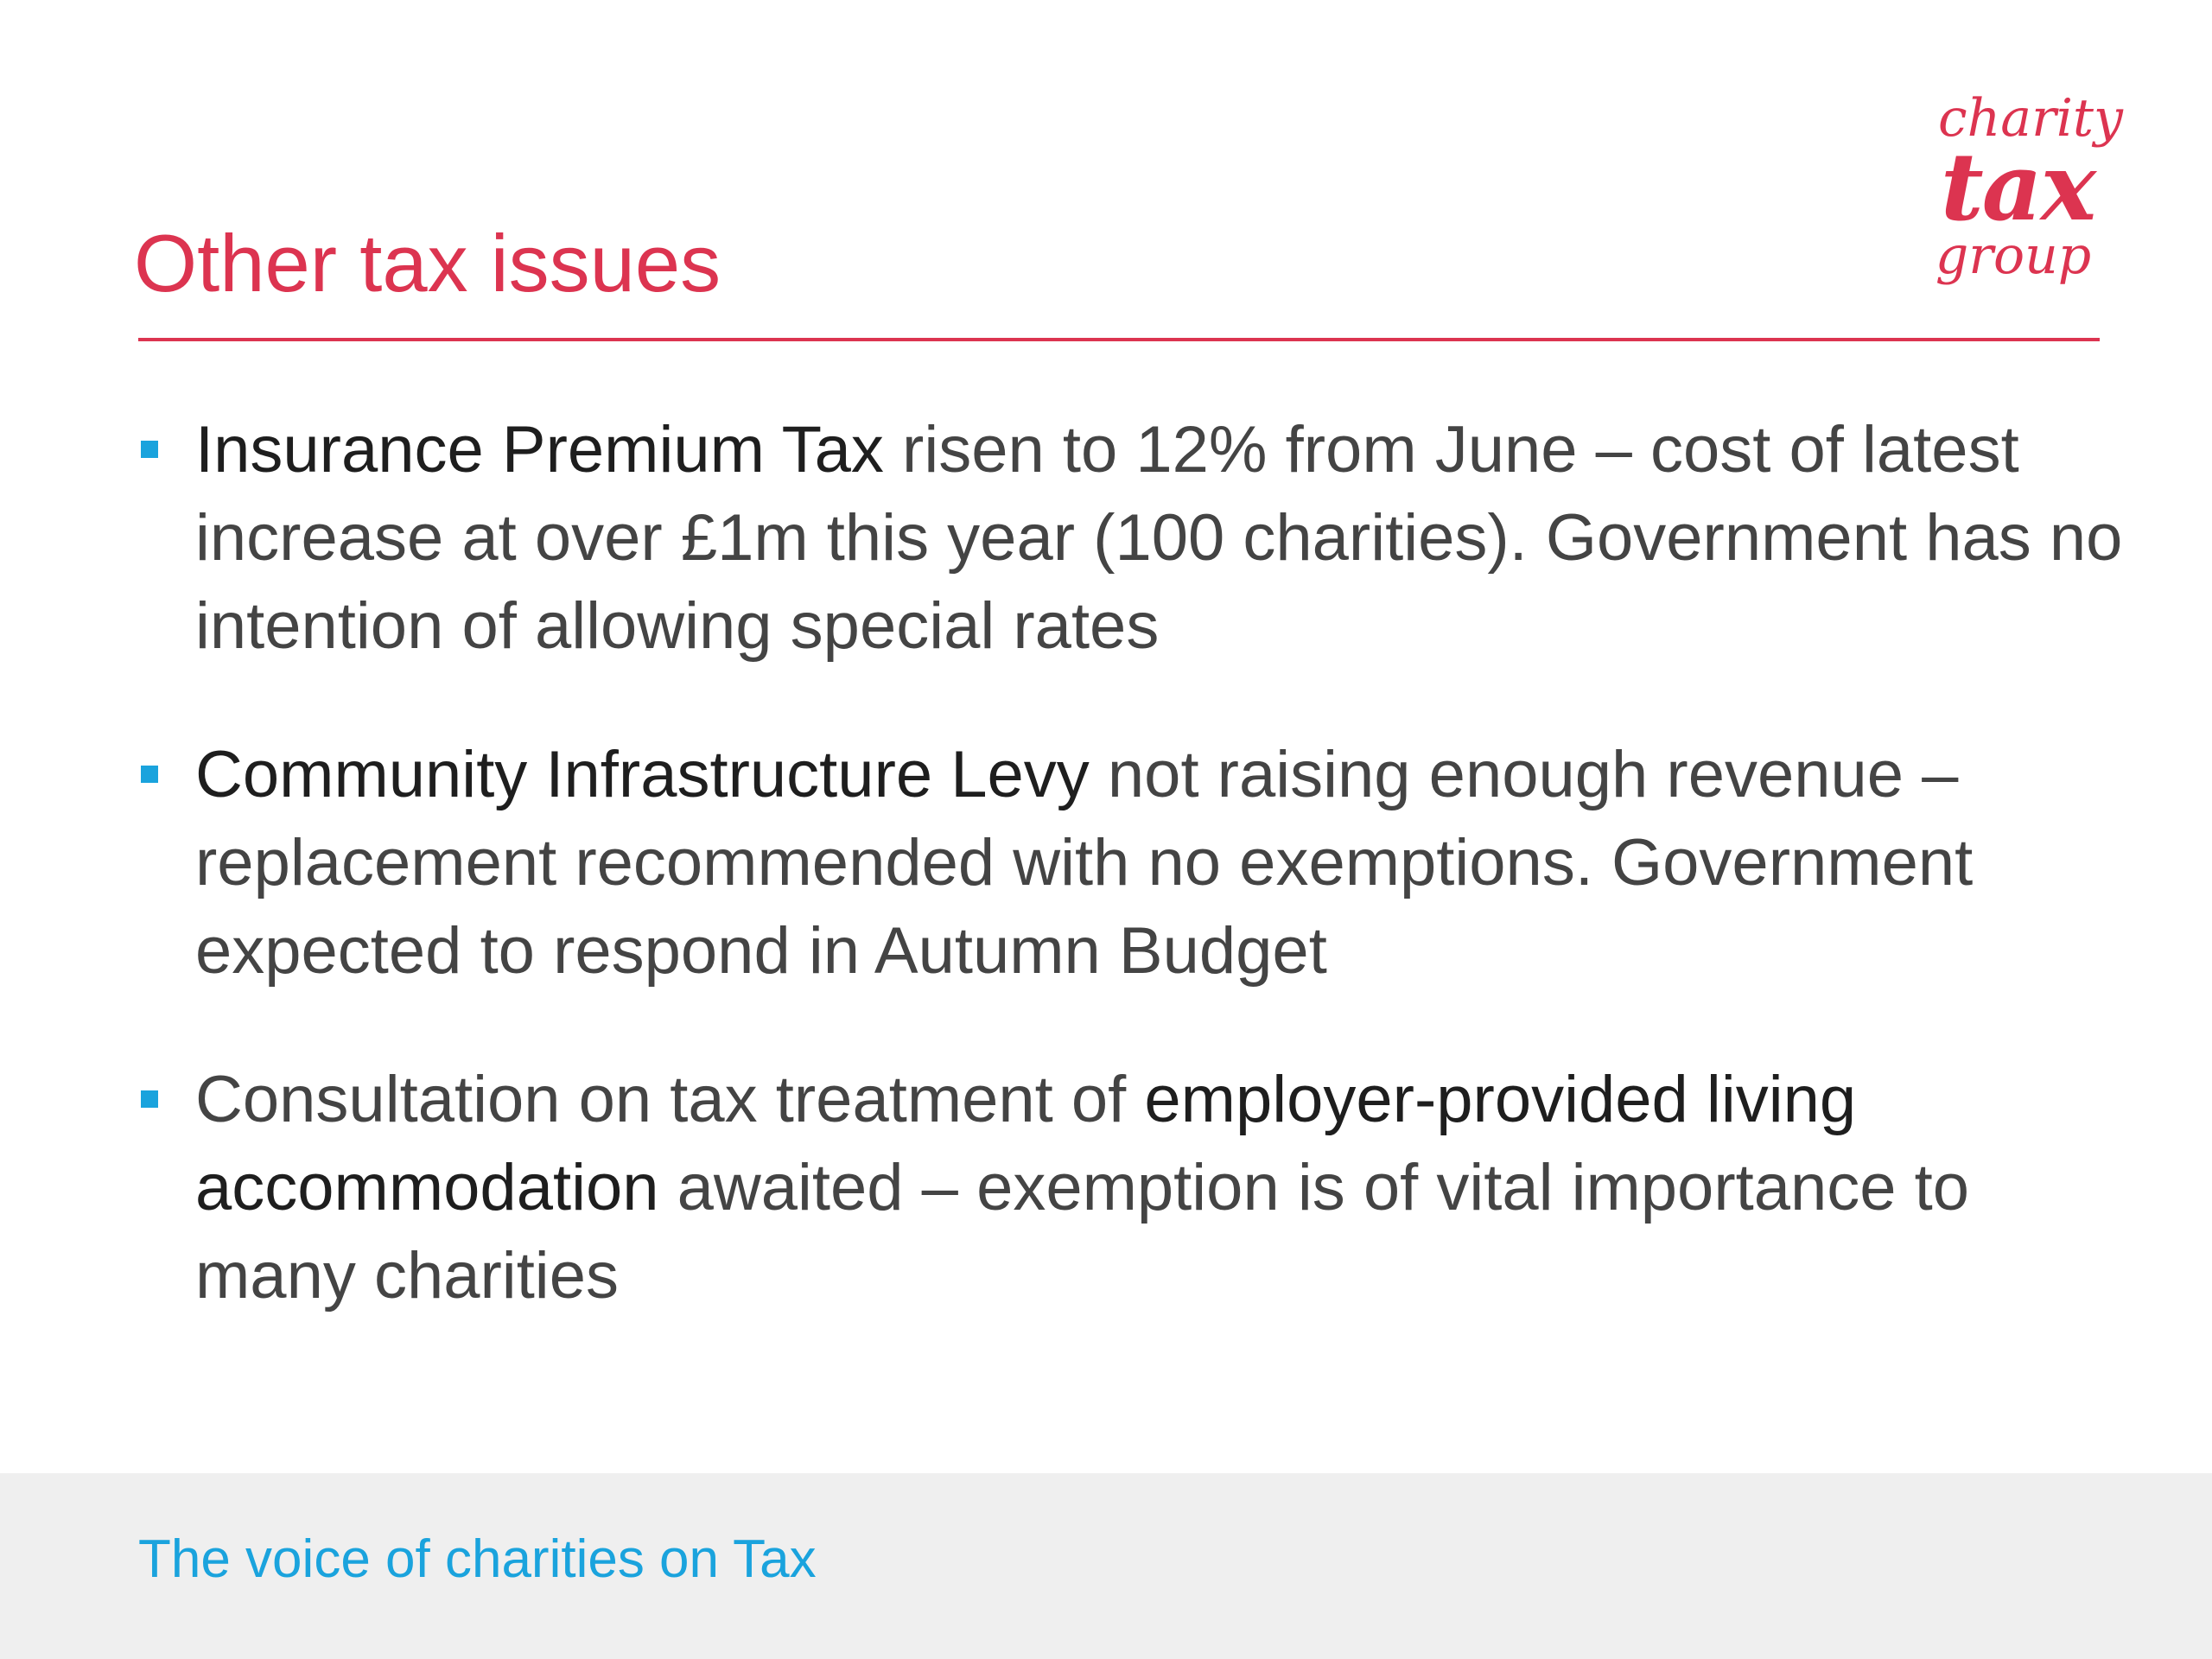 The height and width of the screenshot is (1659, 2212). Describe the element at coordinates (2030, 118) in the screenshot. I see `logo-word-charity: charity` at that location.